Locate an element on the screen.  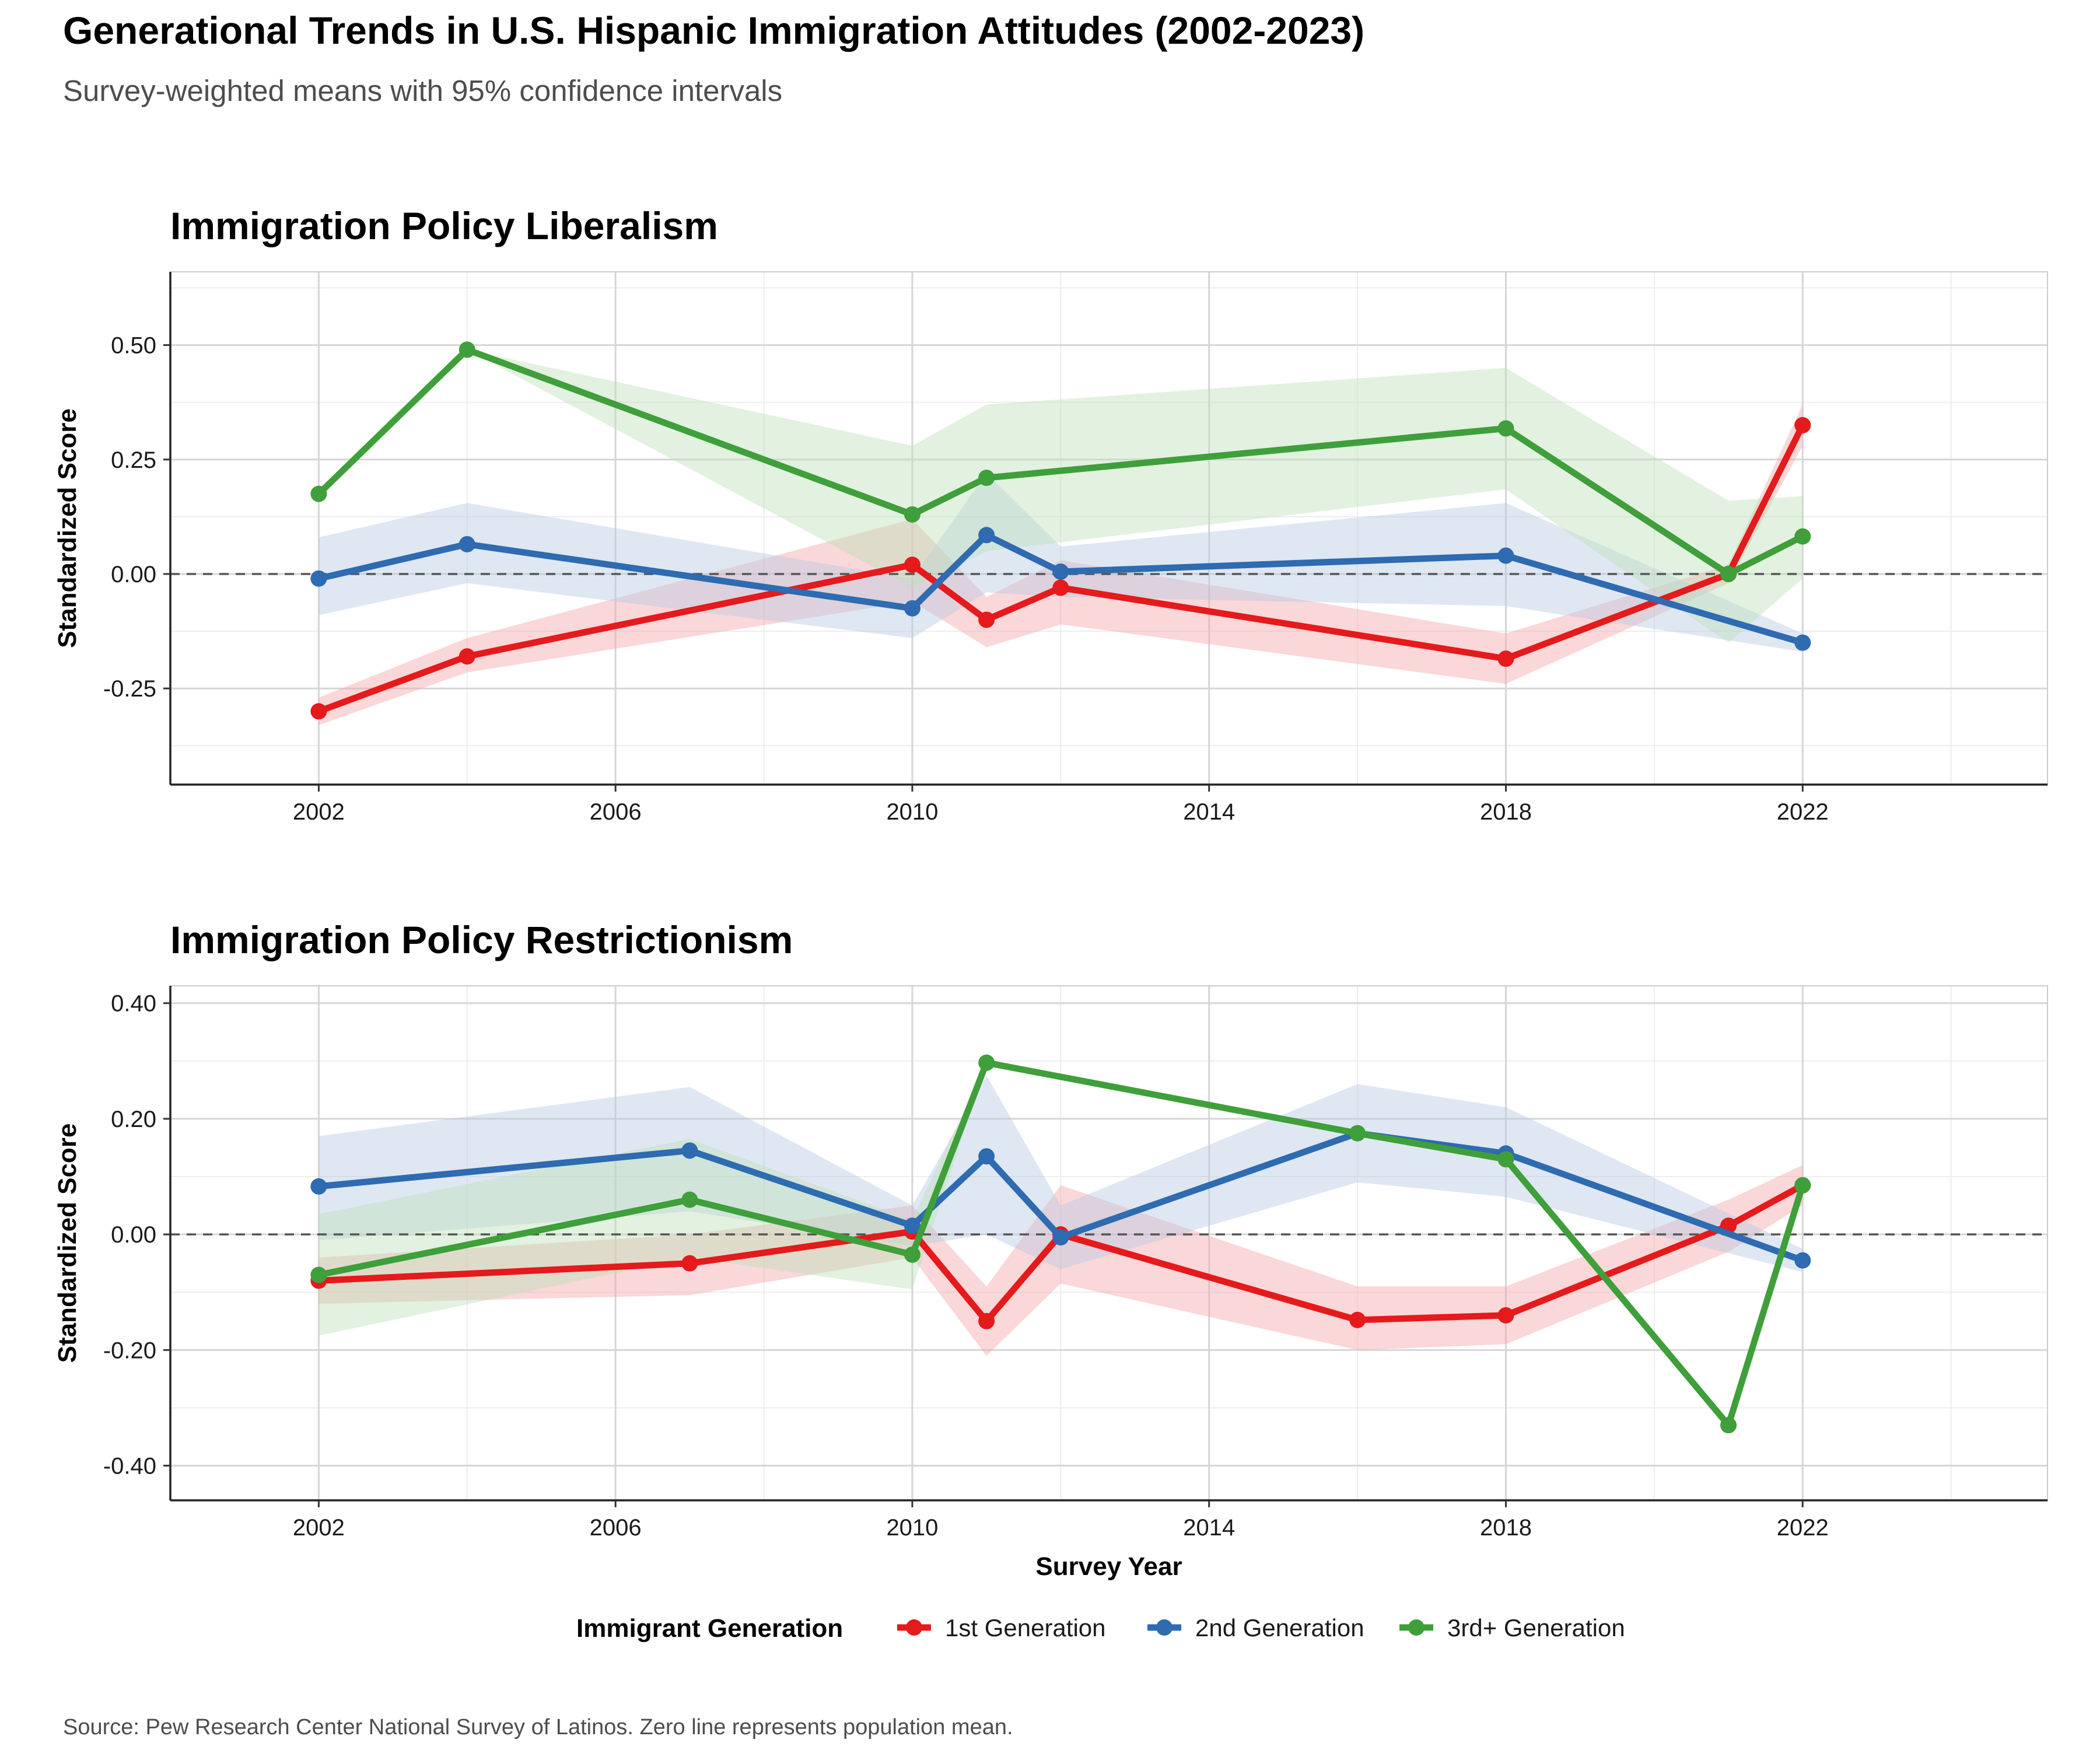
panel2-x-tick-label-2010: 2010 is located at coordinates (912, 1528).